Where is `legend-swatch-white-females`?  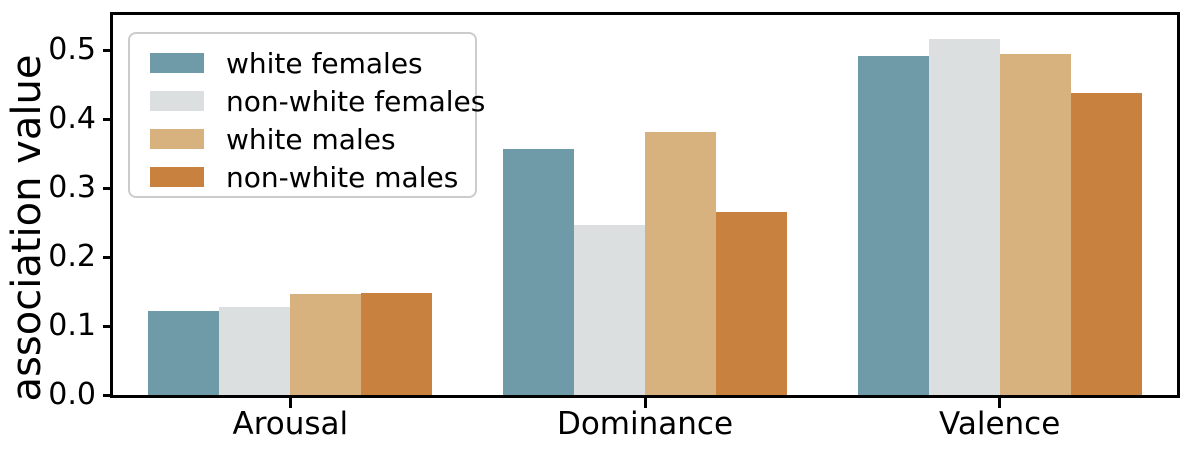
legend-swatch-white-females is located at coordinates (177, 63).